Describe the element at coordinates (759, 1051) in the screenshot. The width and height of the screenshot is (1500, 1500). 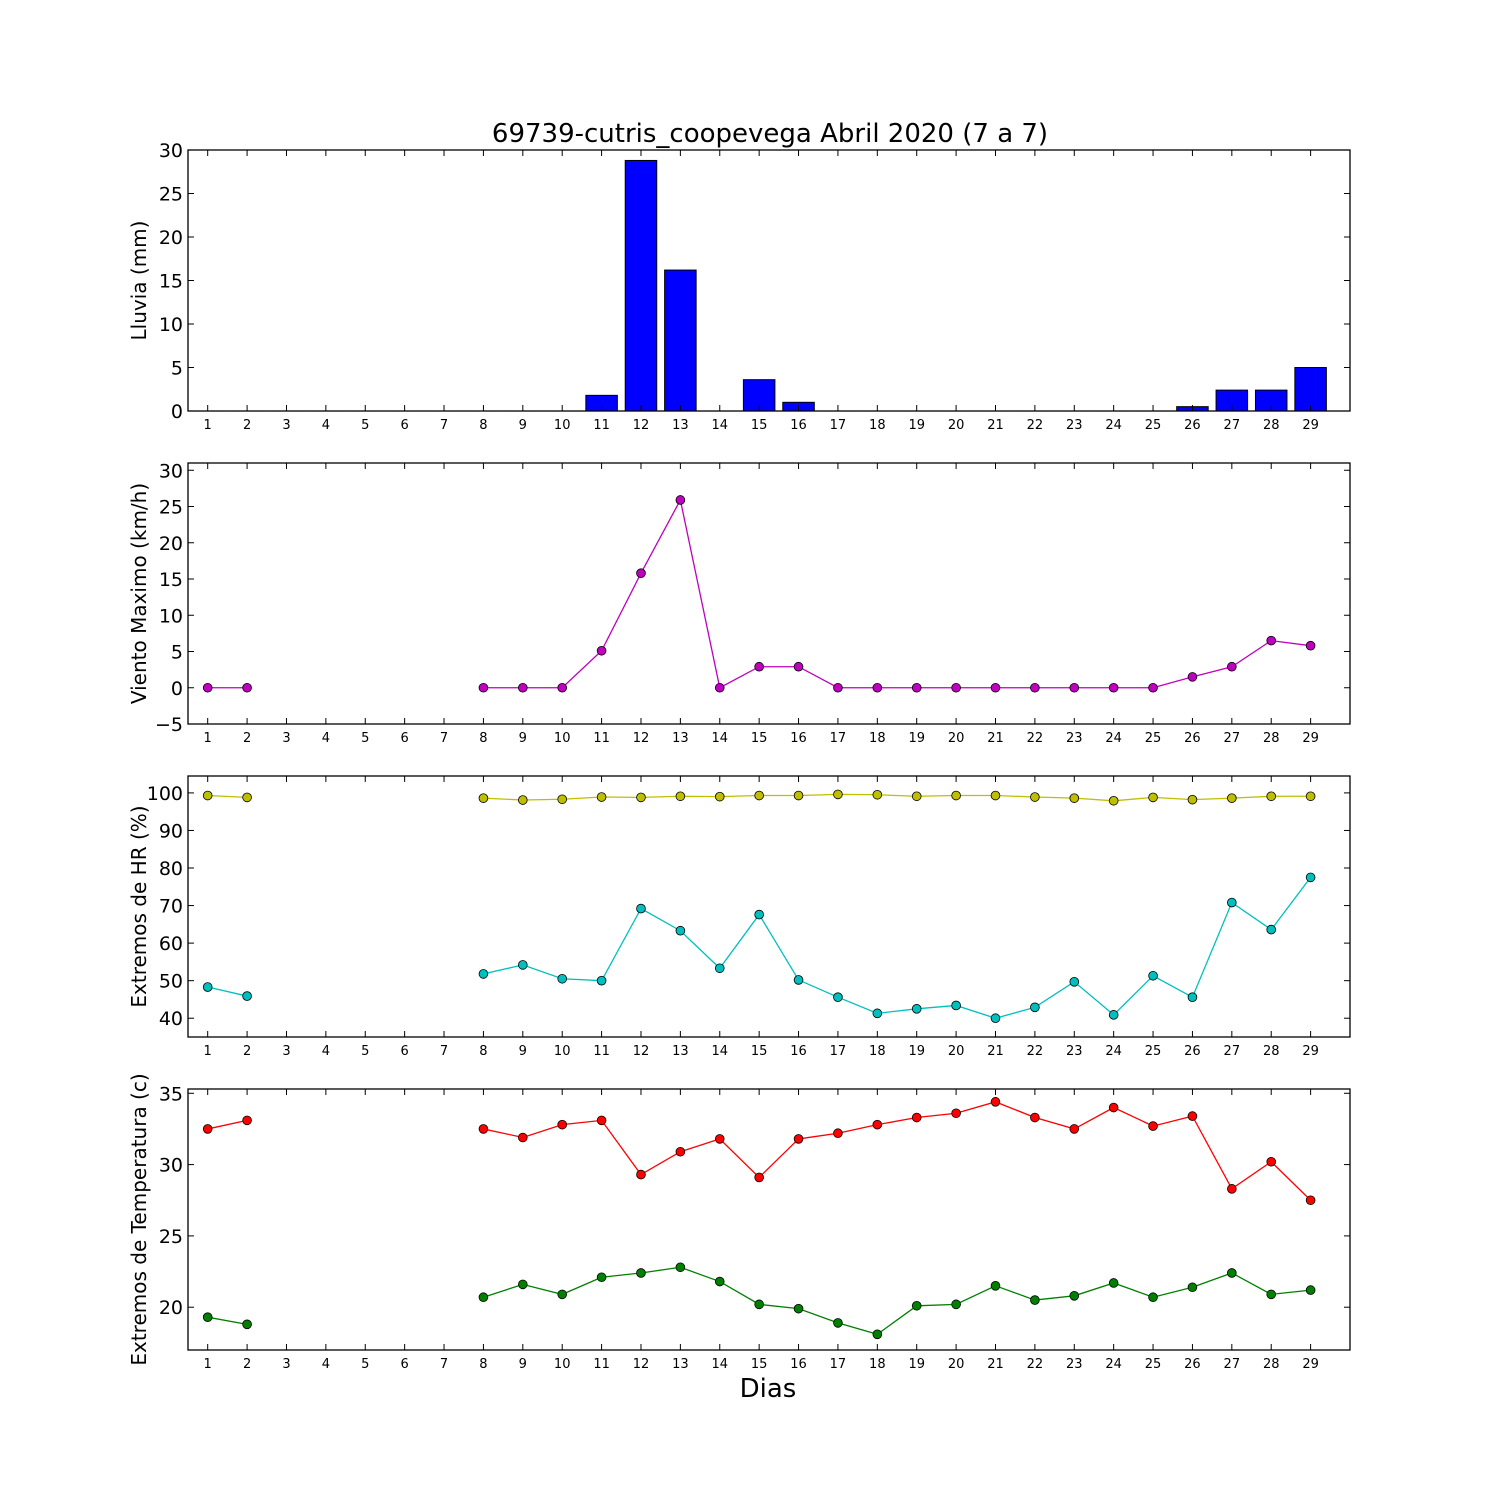
I see `xtick-label: 15` at that location.